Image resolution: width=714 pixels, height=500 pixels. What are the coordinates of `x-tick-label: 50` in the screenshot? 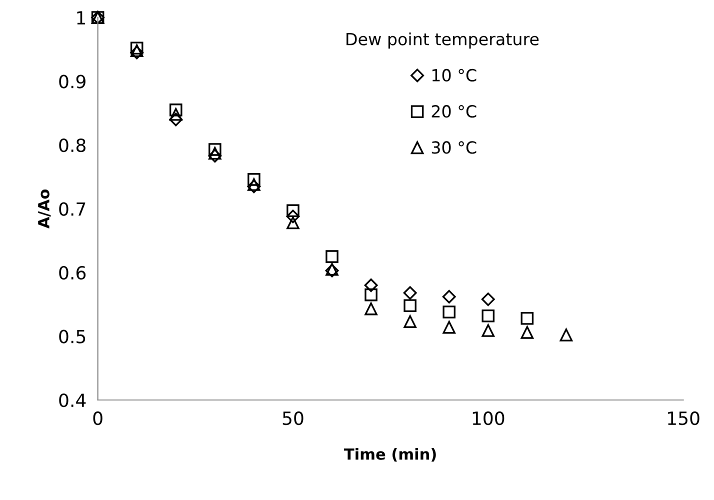 It's located at (293, 418).